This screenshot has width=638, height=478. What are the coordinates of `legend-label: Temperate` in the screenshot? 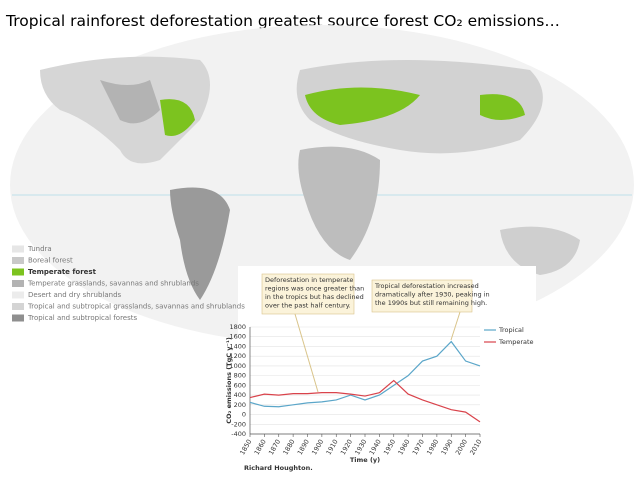 It's located at (516, 342).